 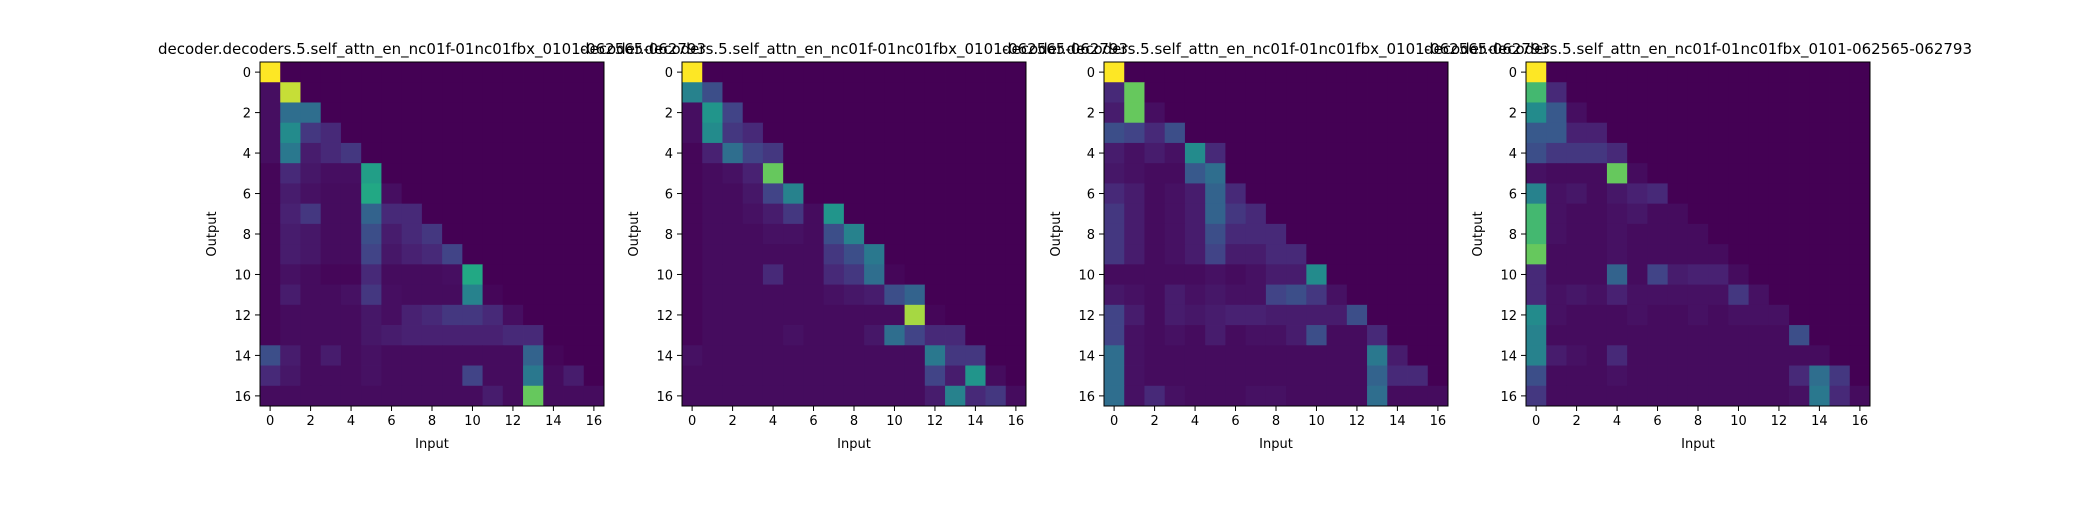 I want to click on x-tick-label: 14, so click(x=553, y=421).